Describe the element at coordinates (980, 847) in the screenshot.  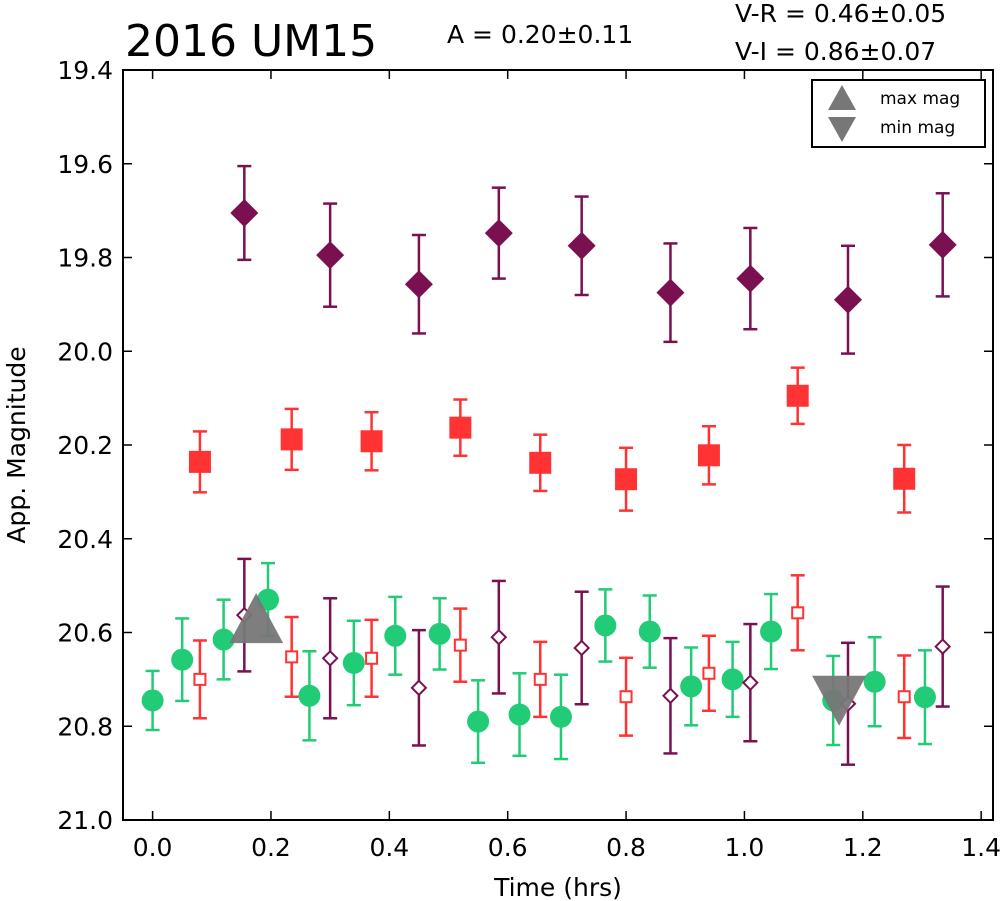
I see `x-tick-label: 1.4` at that location.